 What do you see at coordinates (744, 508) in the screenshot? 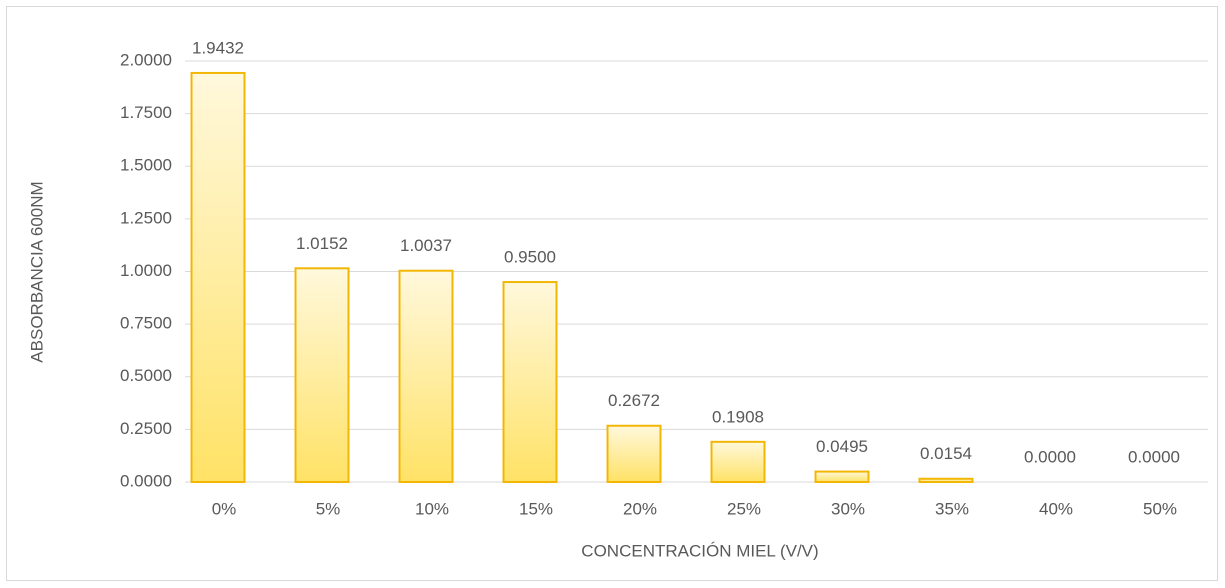
I see `x-tick-label: 25%` at bounding box center [744, 508].